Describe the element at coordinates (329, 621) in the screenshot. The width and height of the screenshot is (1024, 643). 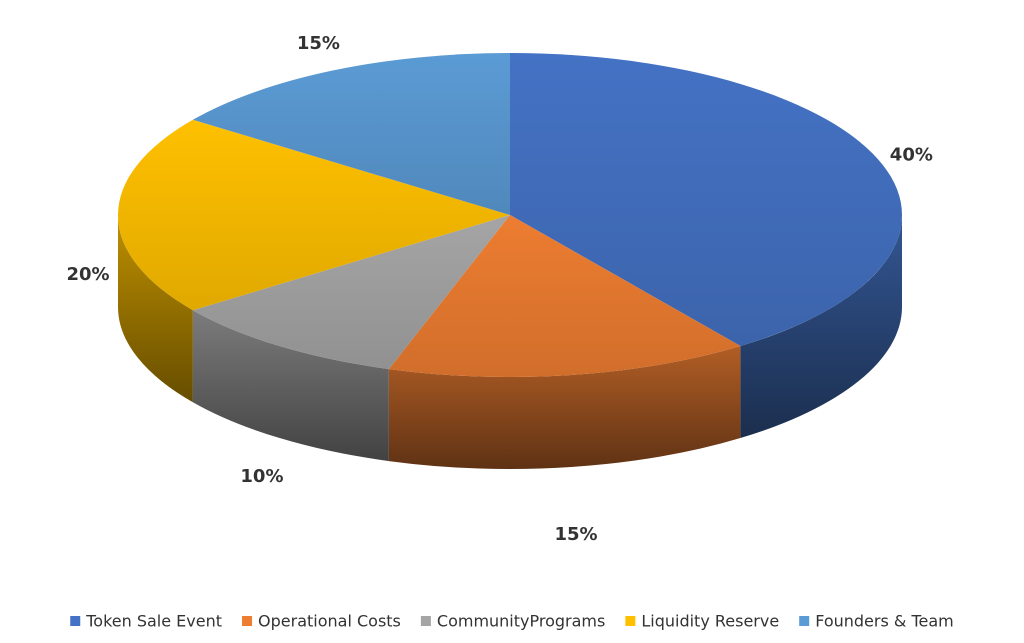
I see `legend-label: Operational Costs` at that location.